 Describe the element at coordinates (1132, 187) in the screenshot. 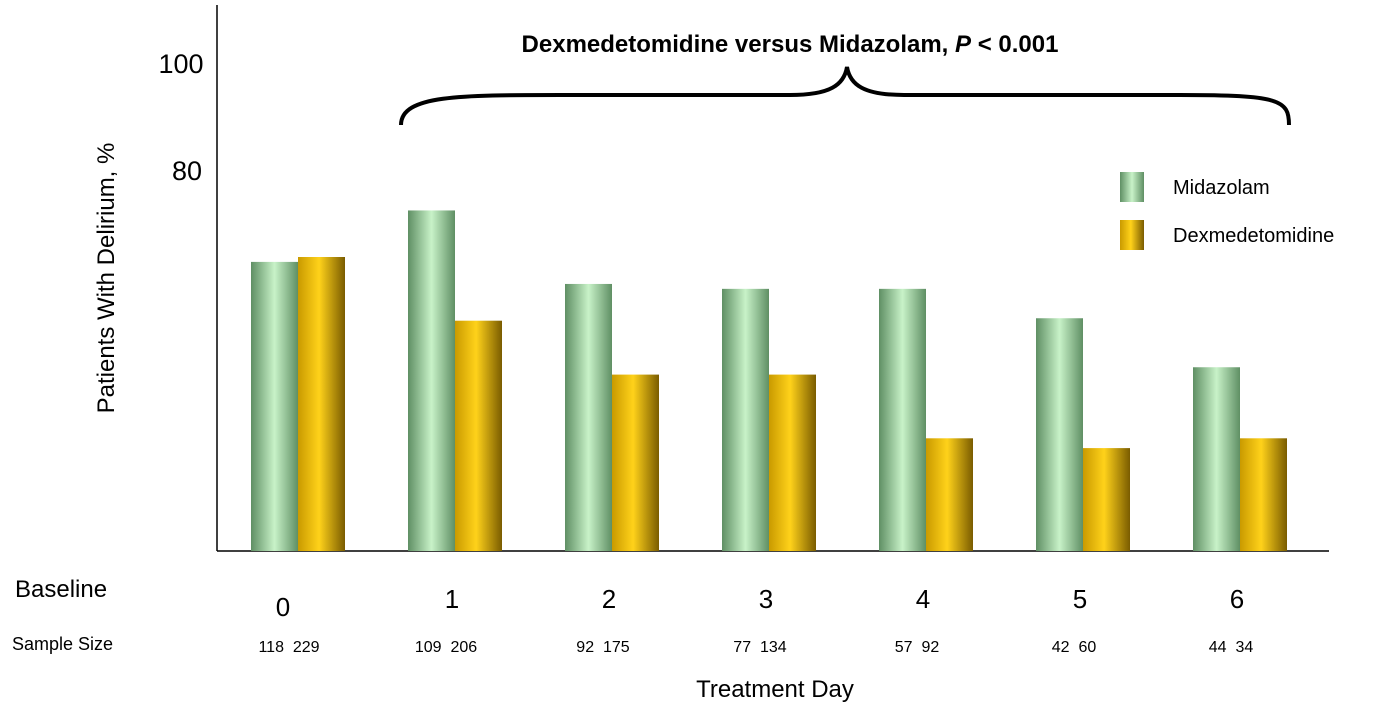

I see `legend-swatch-midazolam` at that location.